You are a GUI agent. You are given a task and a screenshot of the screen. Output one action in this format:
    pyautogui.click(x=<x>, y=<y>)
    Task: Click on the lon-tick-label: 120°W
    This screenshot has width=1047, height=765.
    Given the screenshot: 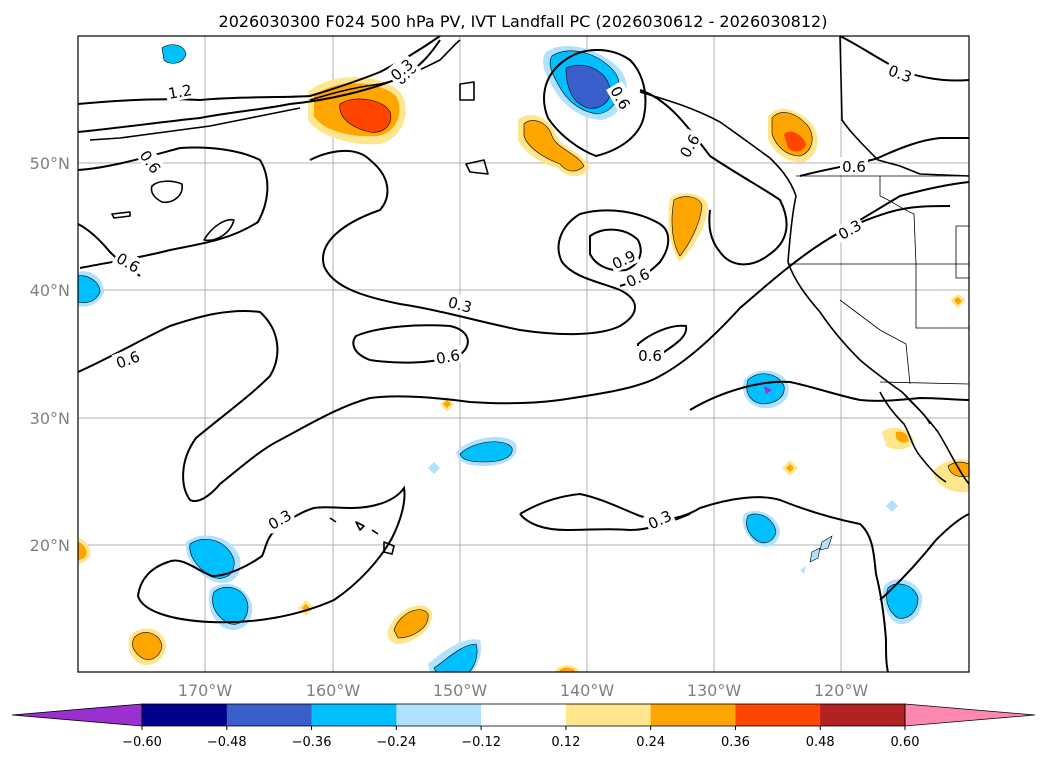 What is the action you would take?
    pyautogui.click(x=841, y=690)
    